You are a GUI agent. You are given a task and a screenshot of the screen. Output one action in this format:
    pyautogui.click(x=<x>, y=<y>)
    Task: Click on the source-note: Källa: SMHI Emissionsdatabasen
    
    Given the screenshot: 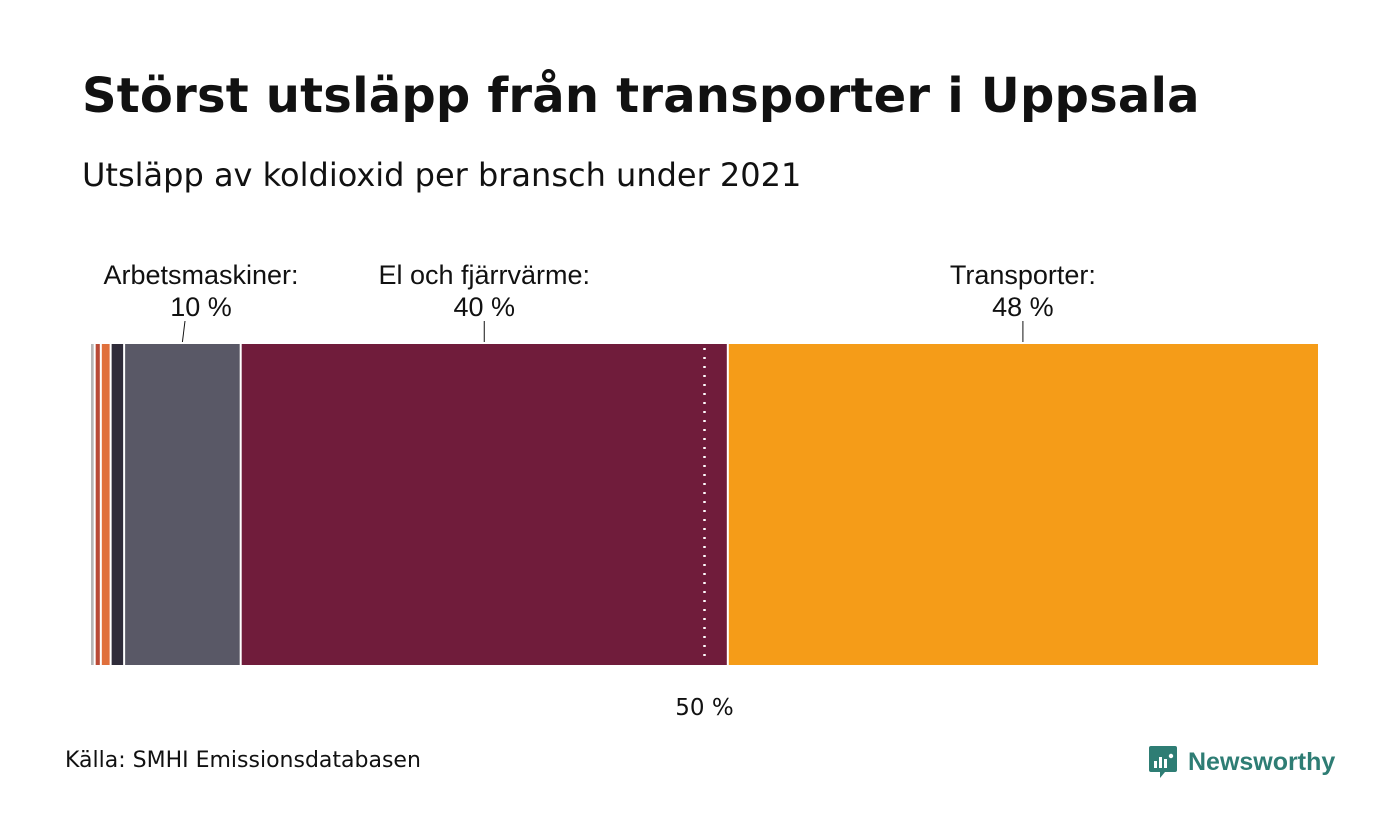 What is the action you would take?
    pyautogui.click(x=243, y=760)
    